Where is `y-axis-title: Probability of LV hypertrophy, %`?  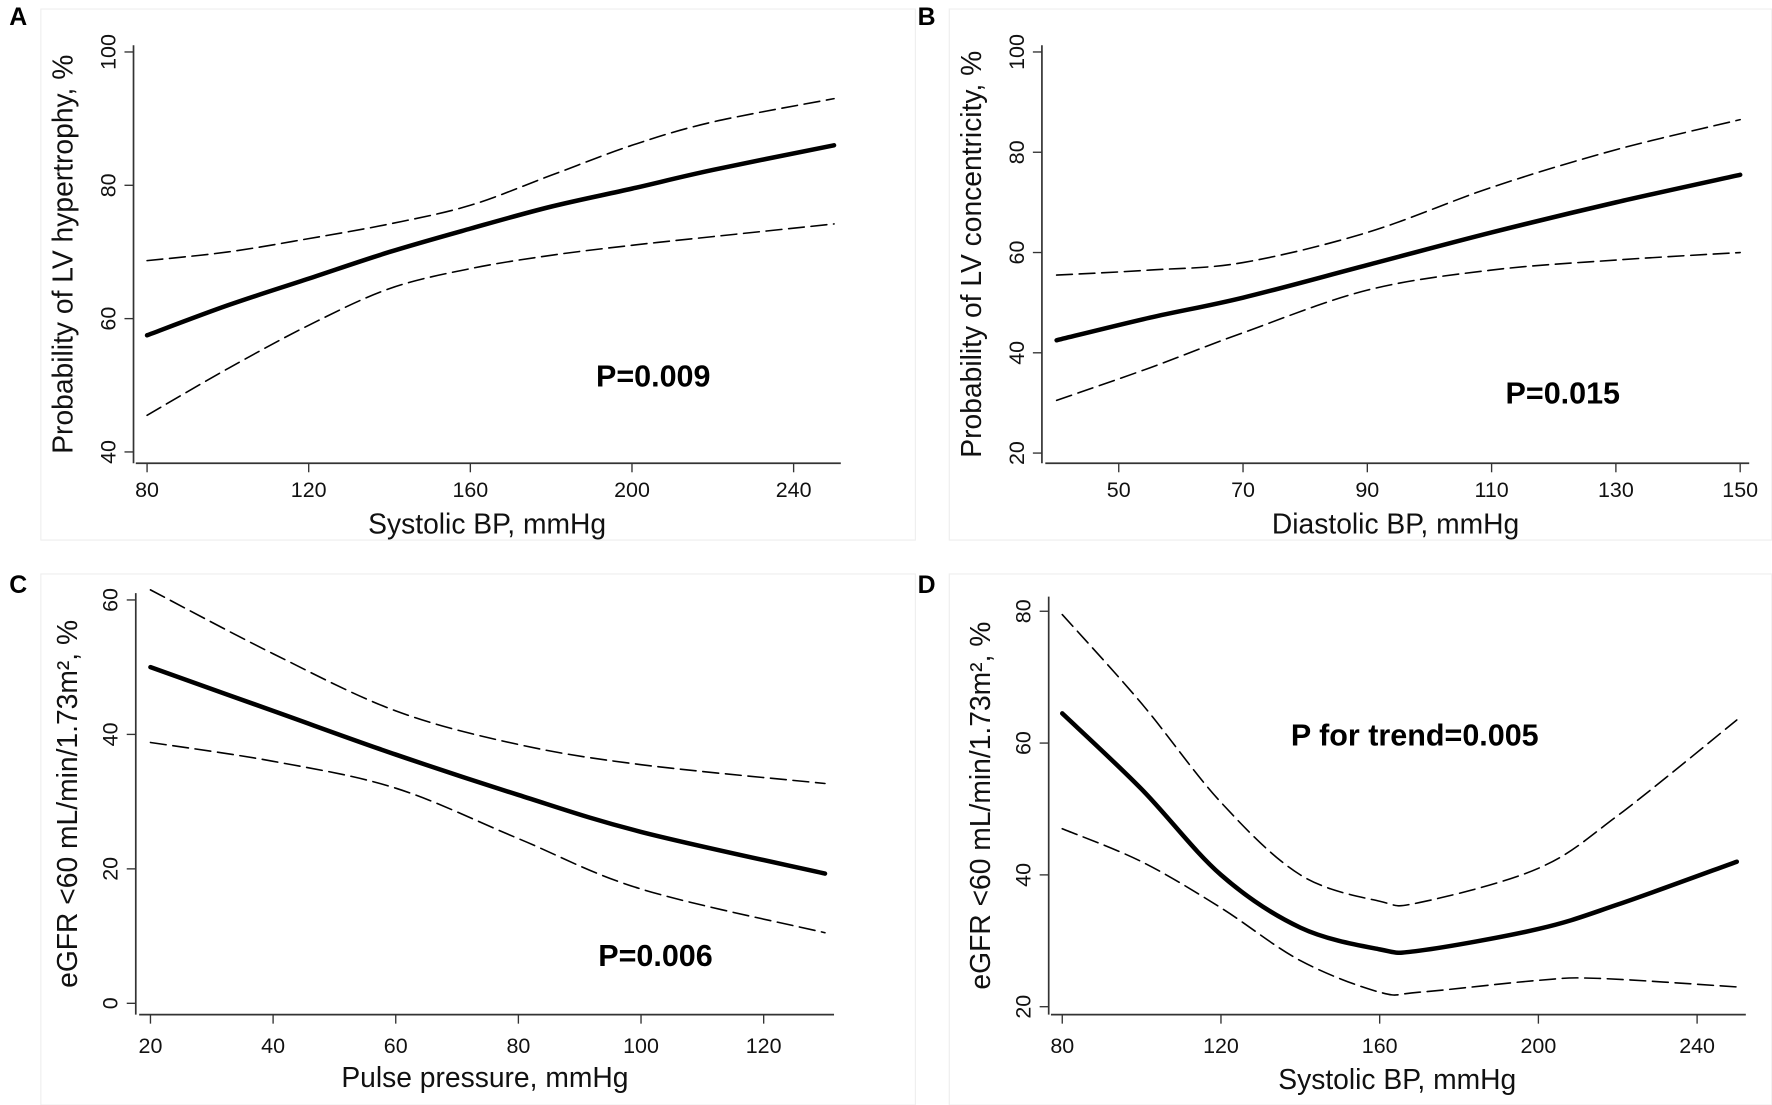 y-axis-title: Probability of LV hypertrophy, % is located at coordinates (63, 254).